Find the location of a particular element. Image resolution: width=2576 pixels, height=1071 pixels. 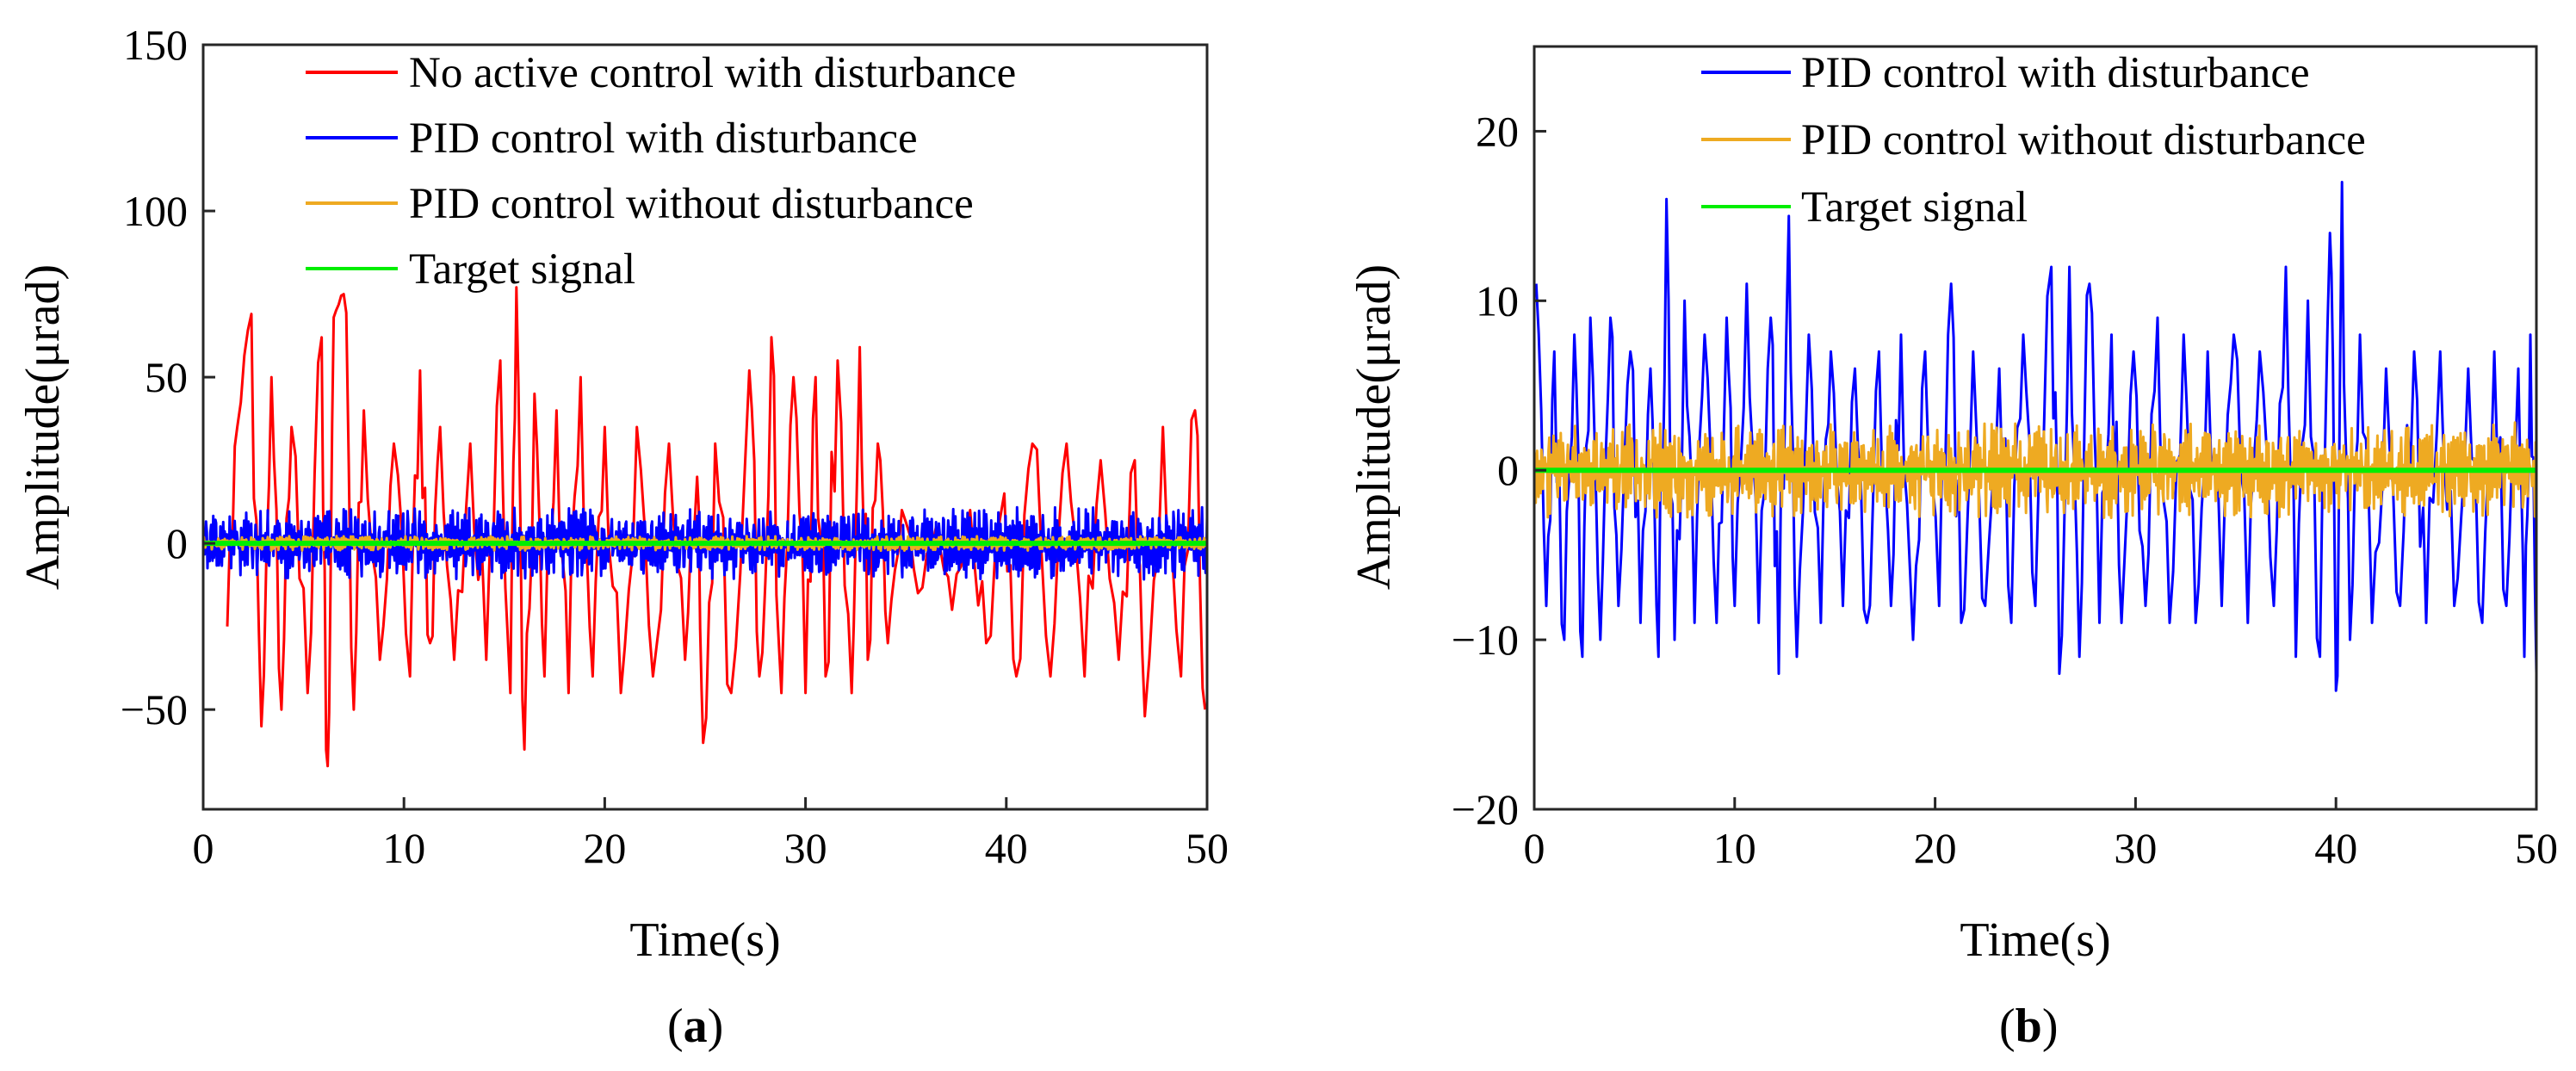

y-tick-label: −20 is located at coordinates (1485, 809).